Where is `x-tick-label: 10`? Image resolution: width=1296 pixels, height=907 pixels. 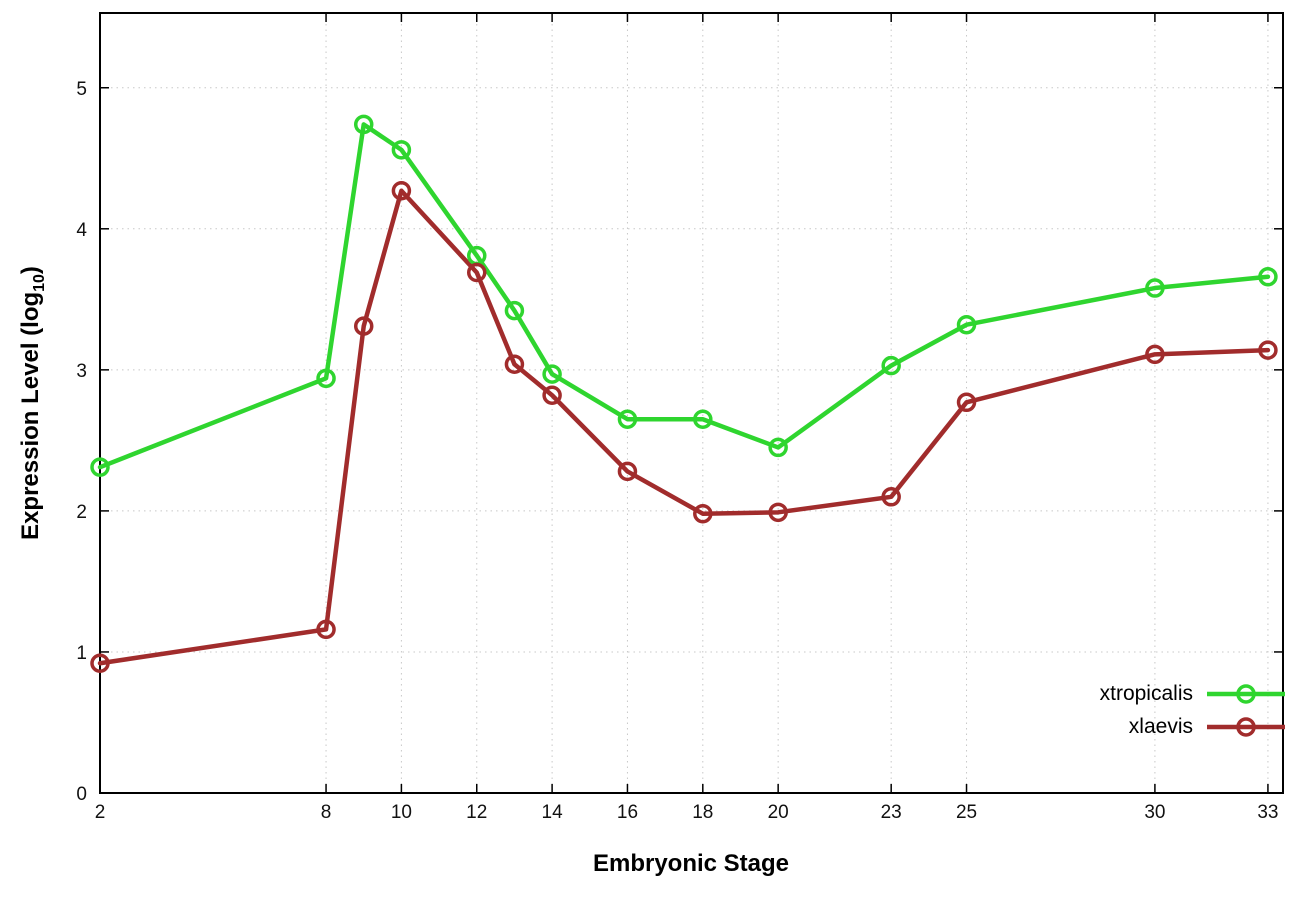
x-tick-label: 10 is located at coordinates (401, 812).